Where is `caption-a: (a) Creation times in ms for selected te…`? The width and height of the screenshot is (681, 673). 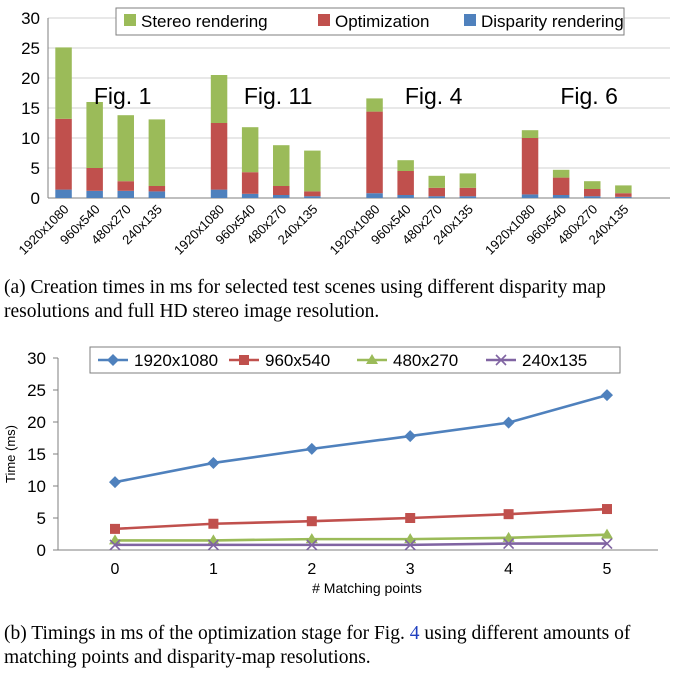
caption-a: (a) Creation times in ms for selected te… is located at coordinates (341, 300).